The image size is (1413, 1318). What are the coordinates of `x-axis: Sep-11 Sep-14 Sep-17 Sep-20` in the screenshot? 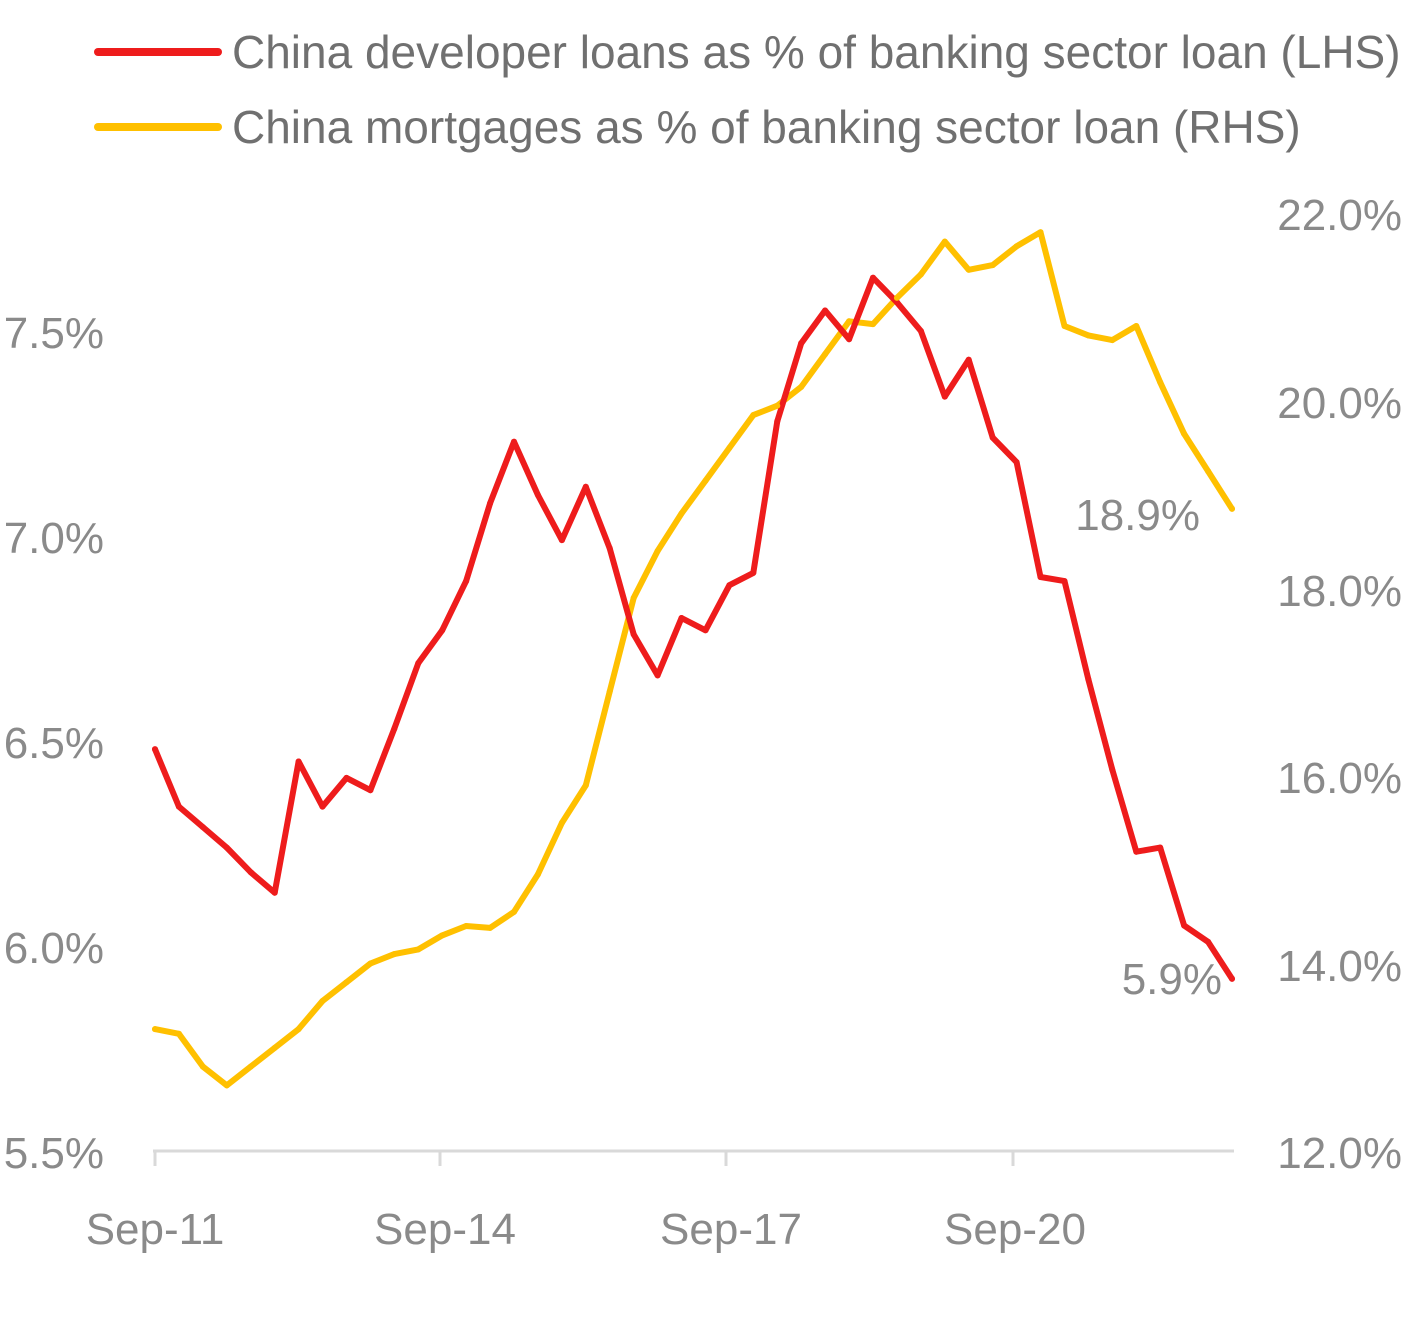 It's located at (660, 1201).